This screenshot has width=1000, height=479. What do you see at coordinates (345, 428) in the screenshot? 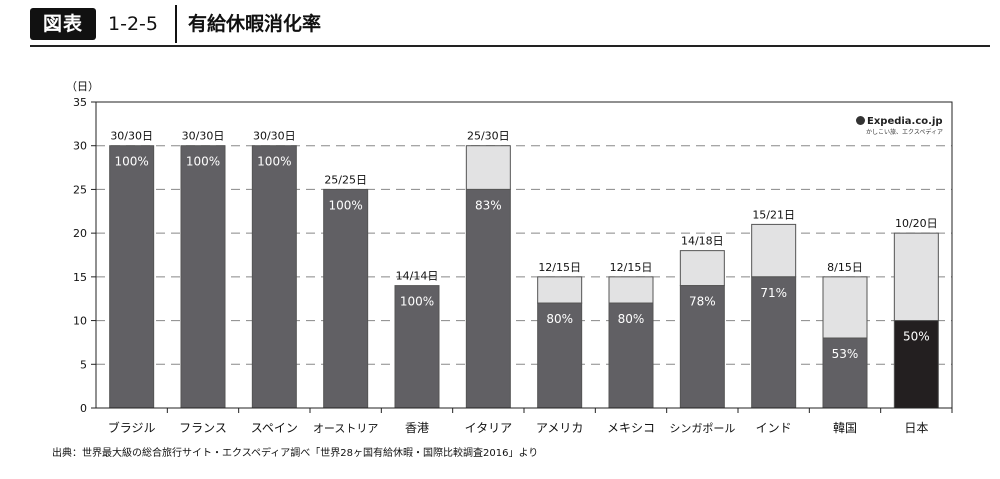
I see `x-tick-label: オーストリア` at bounding box center [345, 428].